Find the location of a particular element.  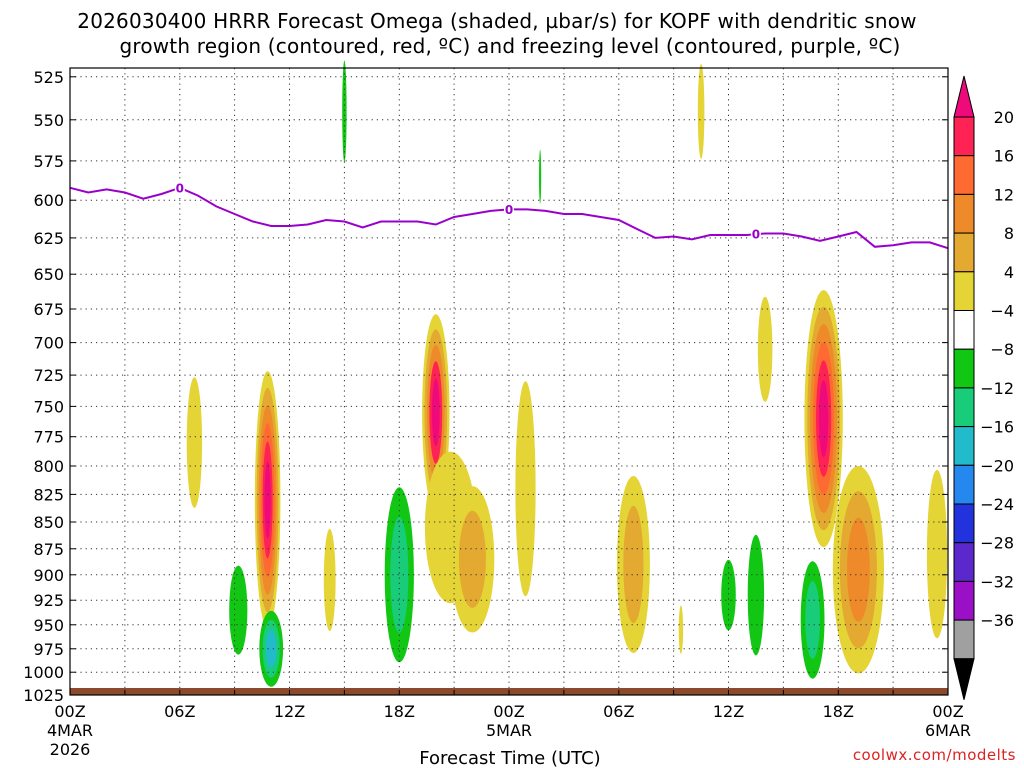

x-tick-date: 5MAR is located at coordinates (509, 730).